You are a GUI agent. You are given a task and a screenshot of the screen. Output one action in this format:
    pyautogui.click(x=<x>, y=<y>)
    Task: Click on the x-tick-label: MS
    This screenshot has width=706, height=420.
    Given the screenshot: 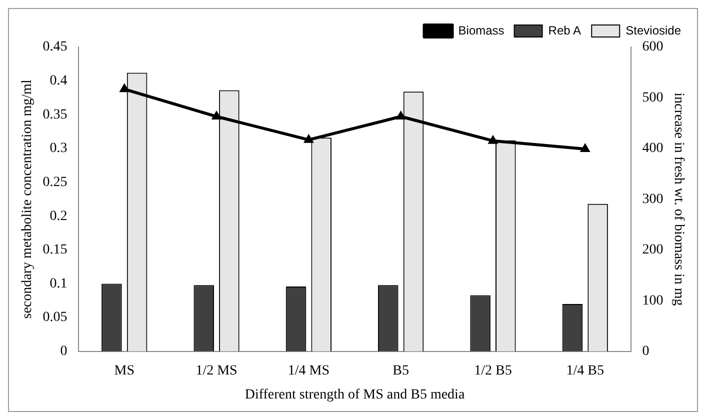 What is the action you would take?
    pyautogui.click(x=124, y=370)
    